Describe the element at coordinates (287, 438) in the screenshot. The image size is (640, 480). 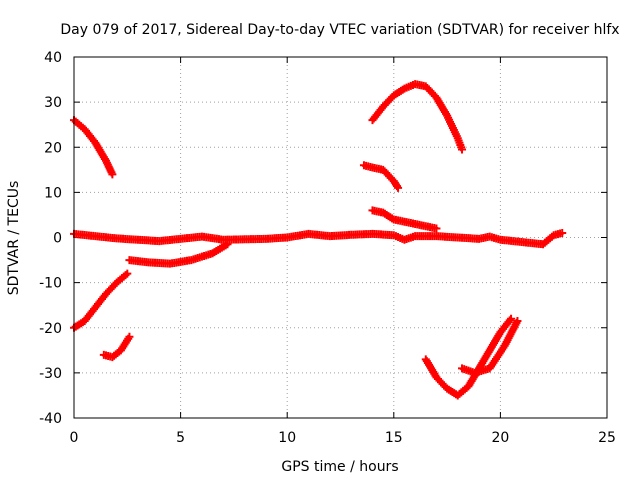
I see `x-tick-label: 10` at that location.